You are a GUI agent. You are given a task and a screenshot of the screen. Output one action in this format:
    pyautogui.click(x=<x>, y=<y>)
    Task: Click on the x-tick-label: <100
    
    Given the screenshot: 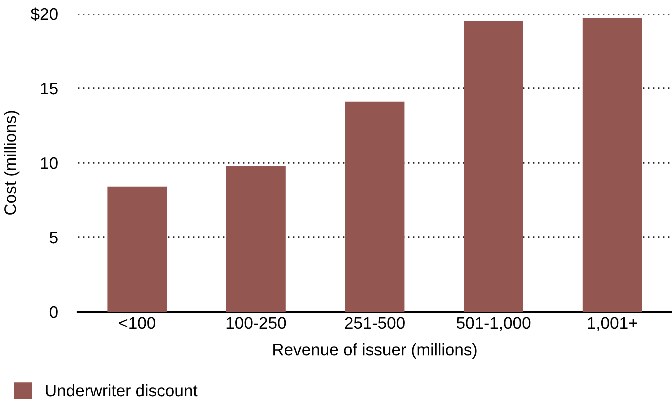 What is the action you would take?
    pyautogui.click(x=137, y=323)
    